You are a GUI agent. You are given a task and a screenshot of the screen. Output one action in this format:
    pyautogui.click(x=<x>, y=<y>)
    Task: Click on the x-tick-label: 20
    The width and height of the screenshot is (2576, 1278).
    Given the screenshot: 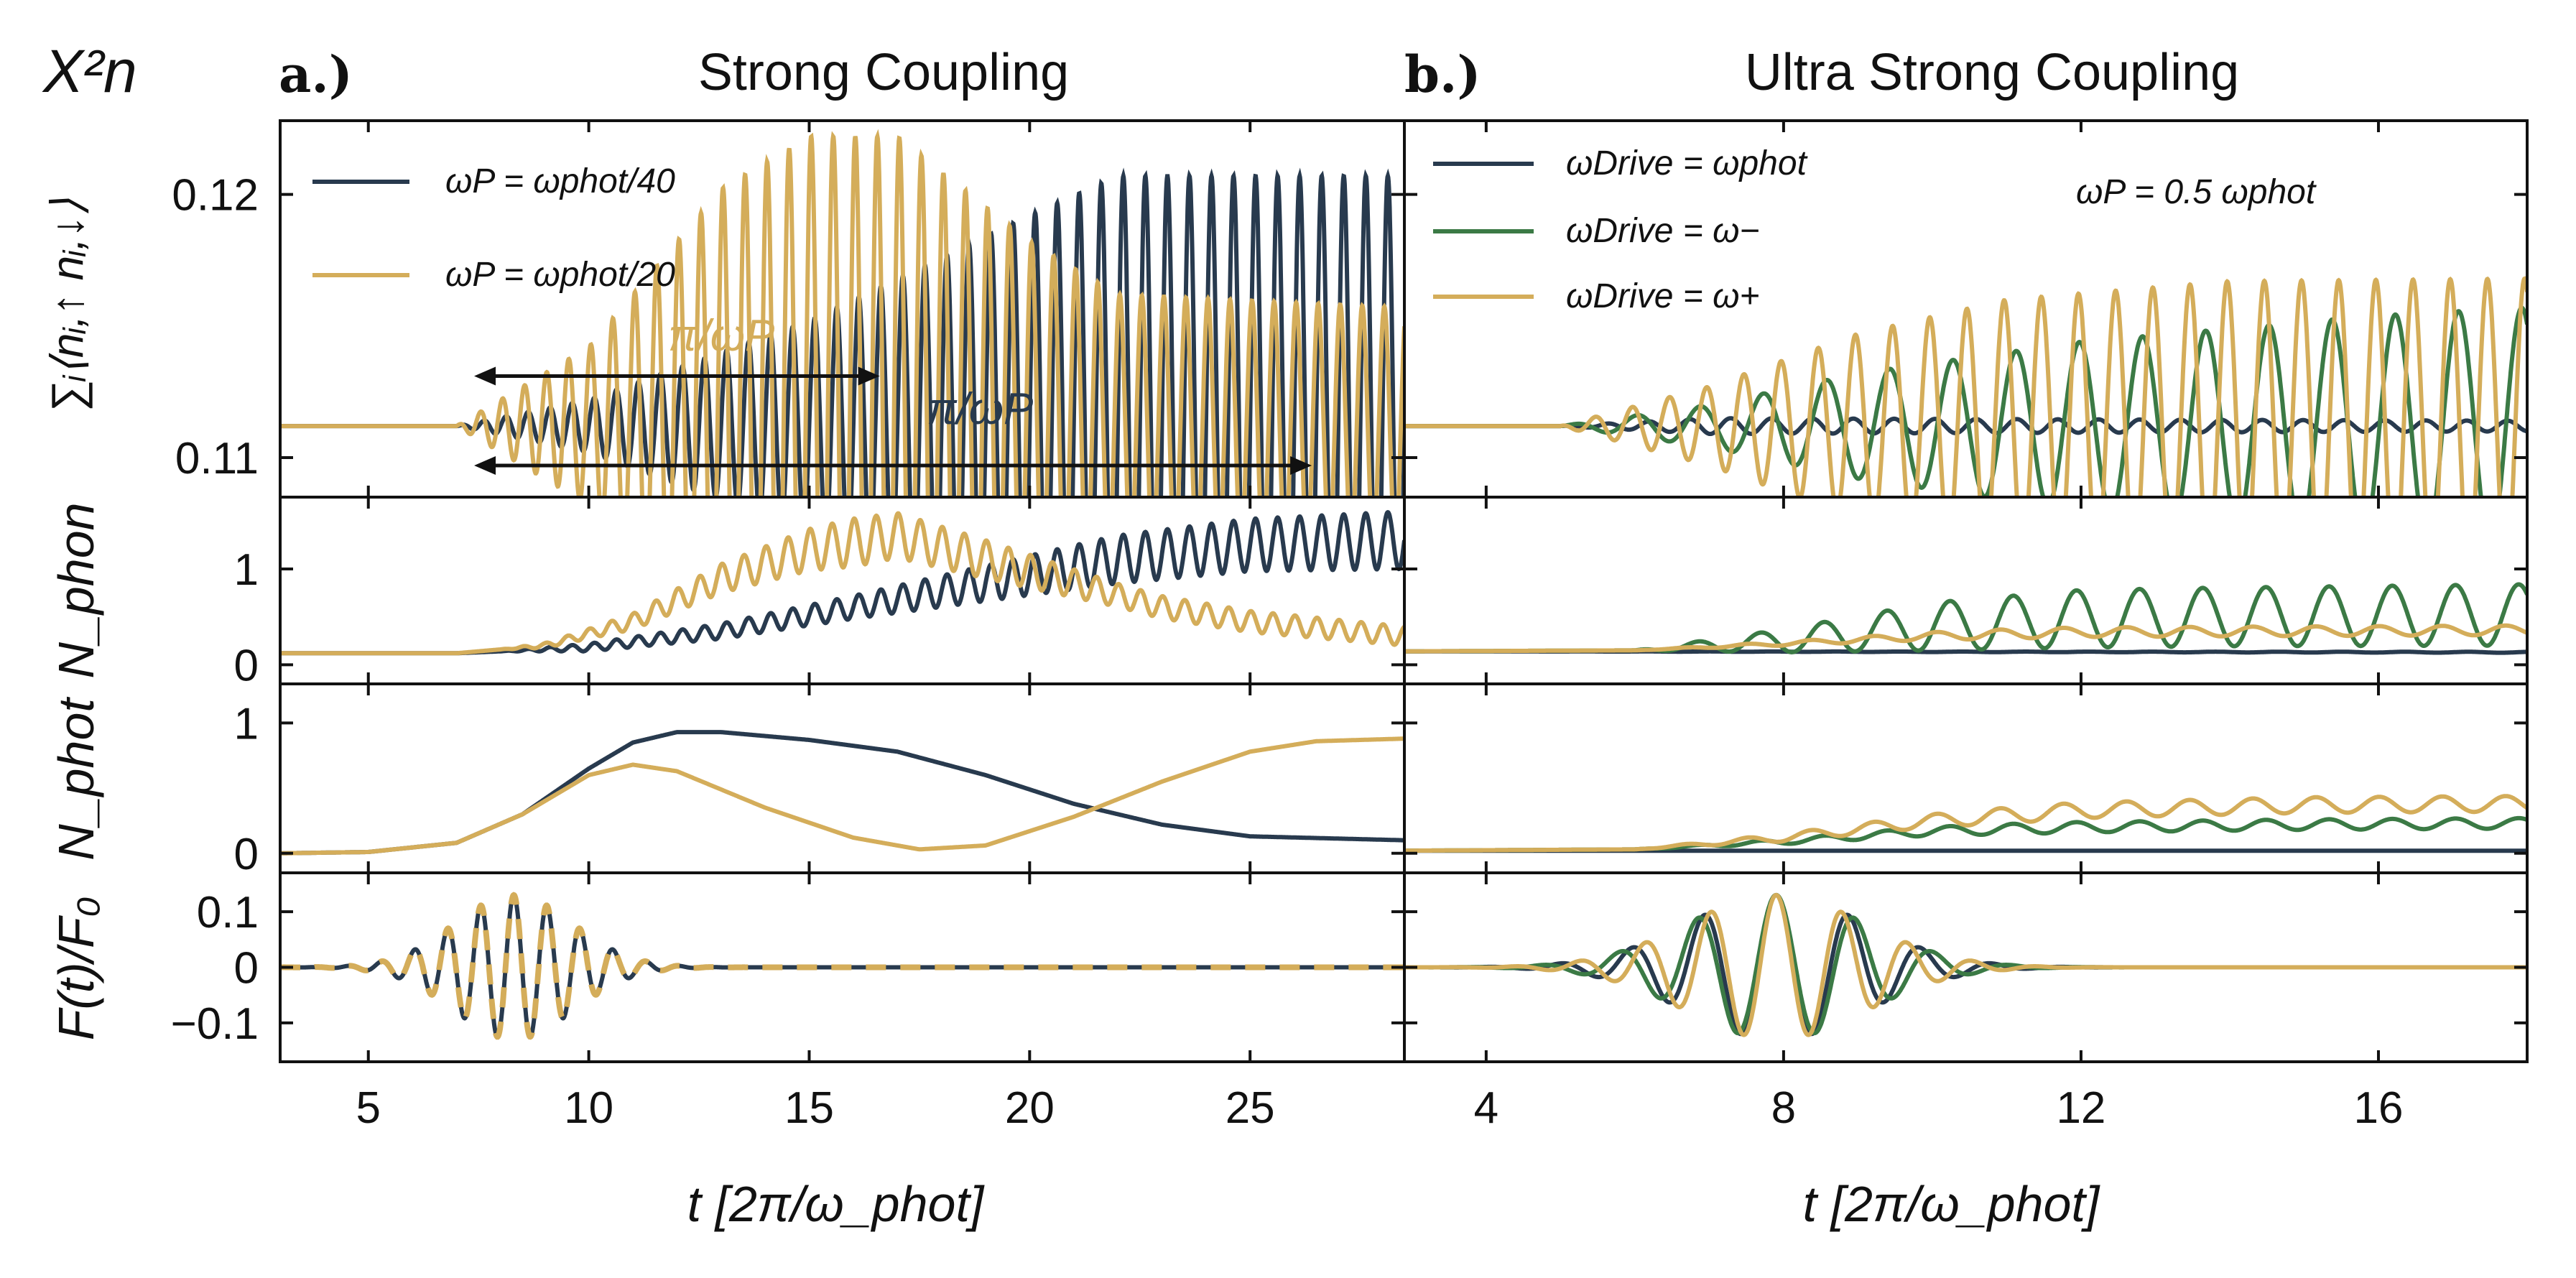 What is the action you would take?
    pyautogui.click(x=1030, y=1108)
    